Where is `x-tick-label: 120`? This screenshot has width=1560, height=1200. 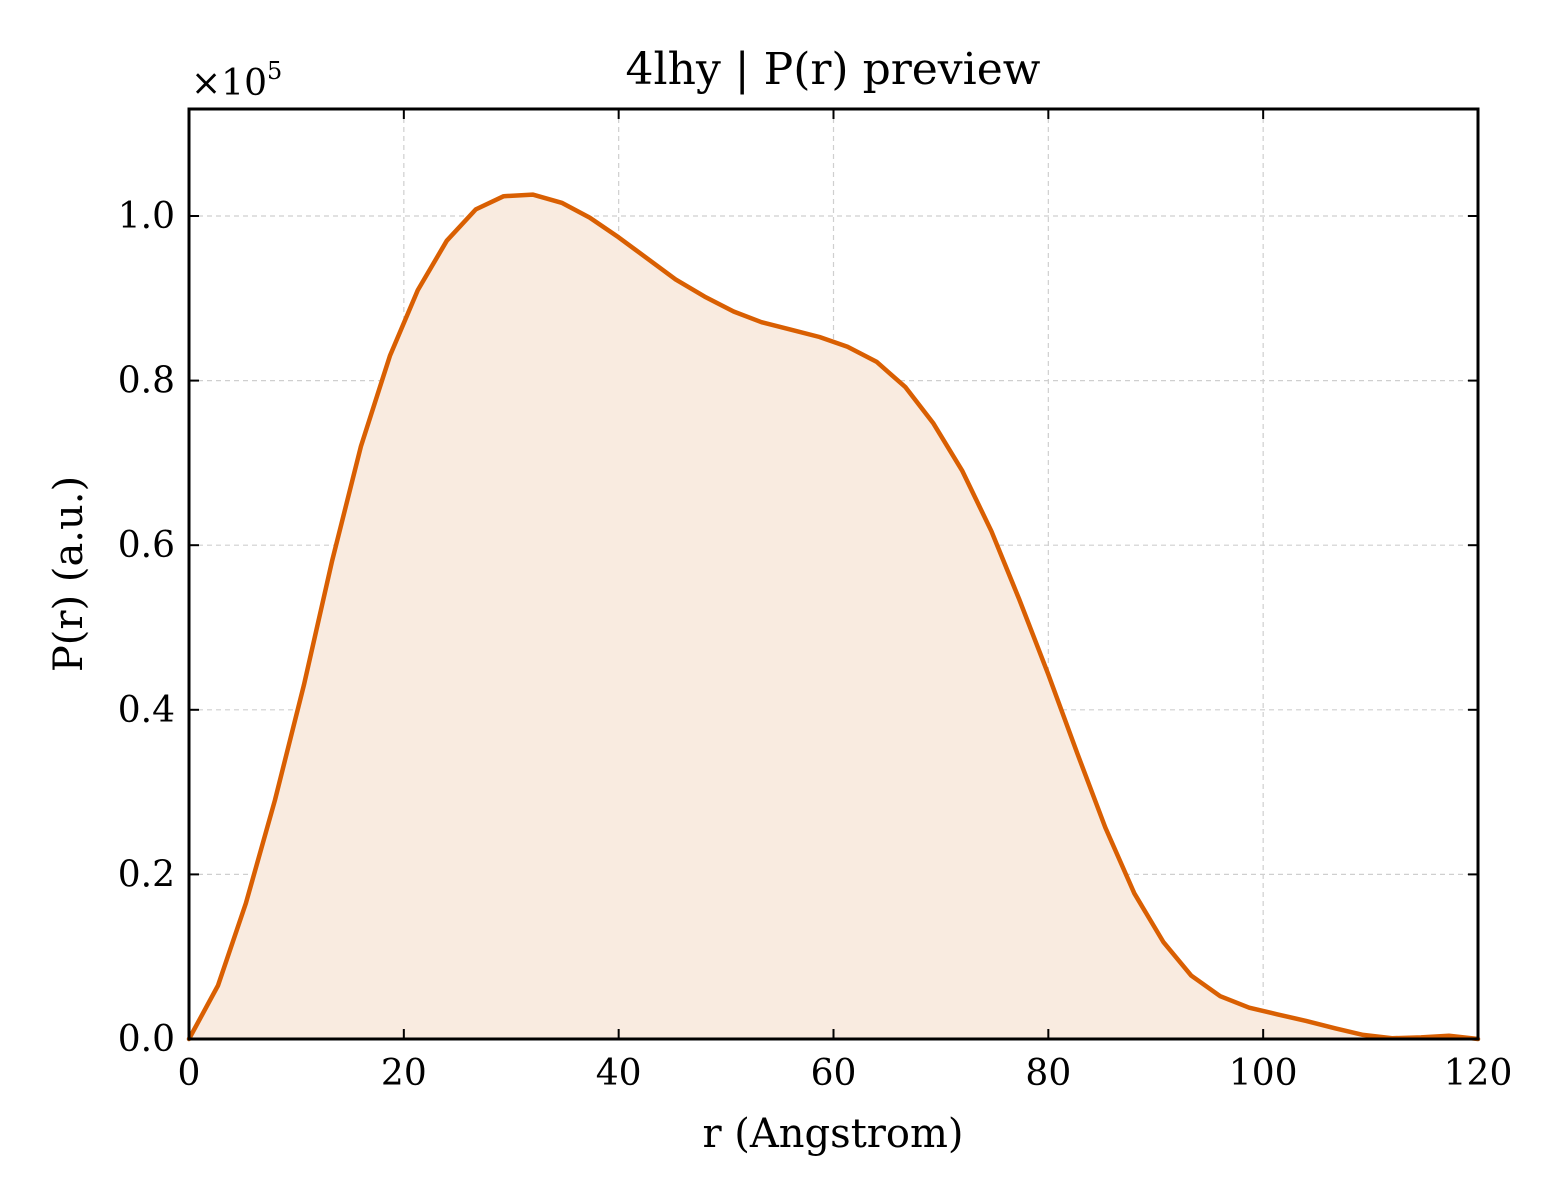 x-tick-label: 120 is located at coordinates (1478, 1073).